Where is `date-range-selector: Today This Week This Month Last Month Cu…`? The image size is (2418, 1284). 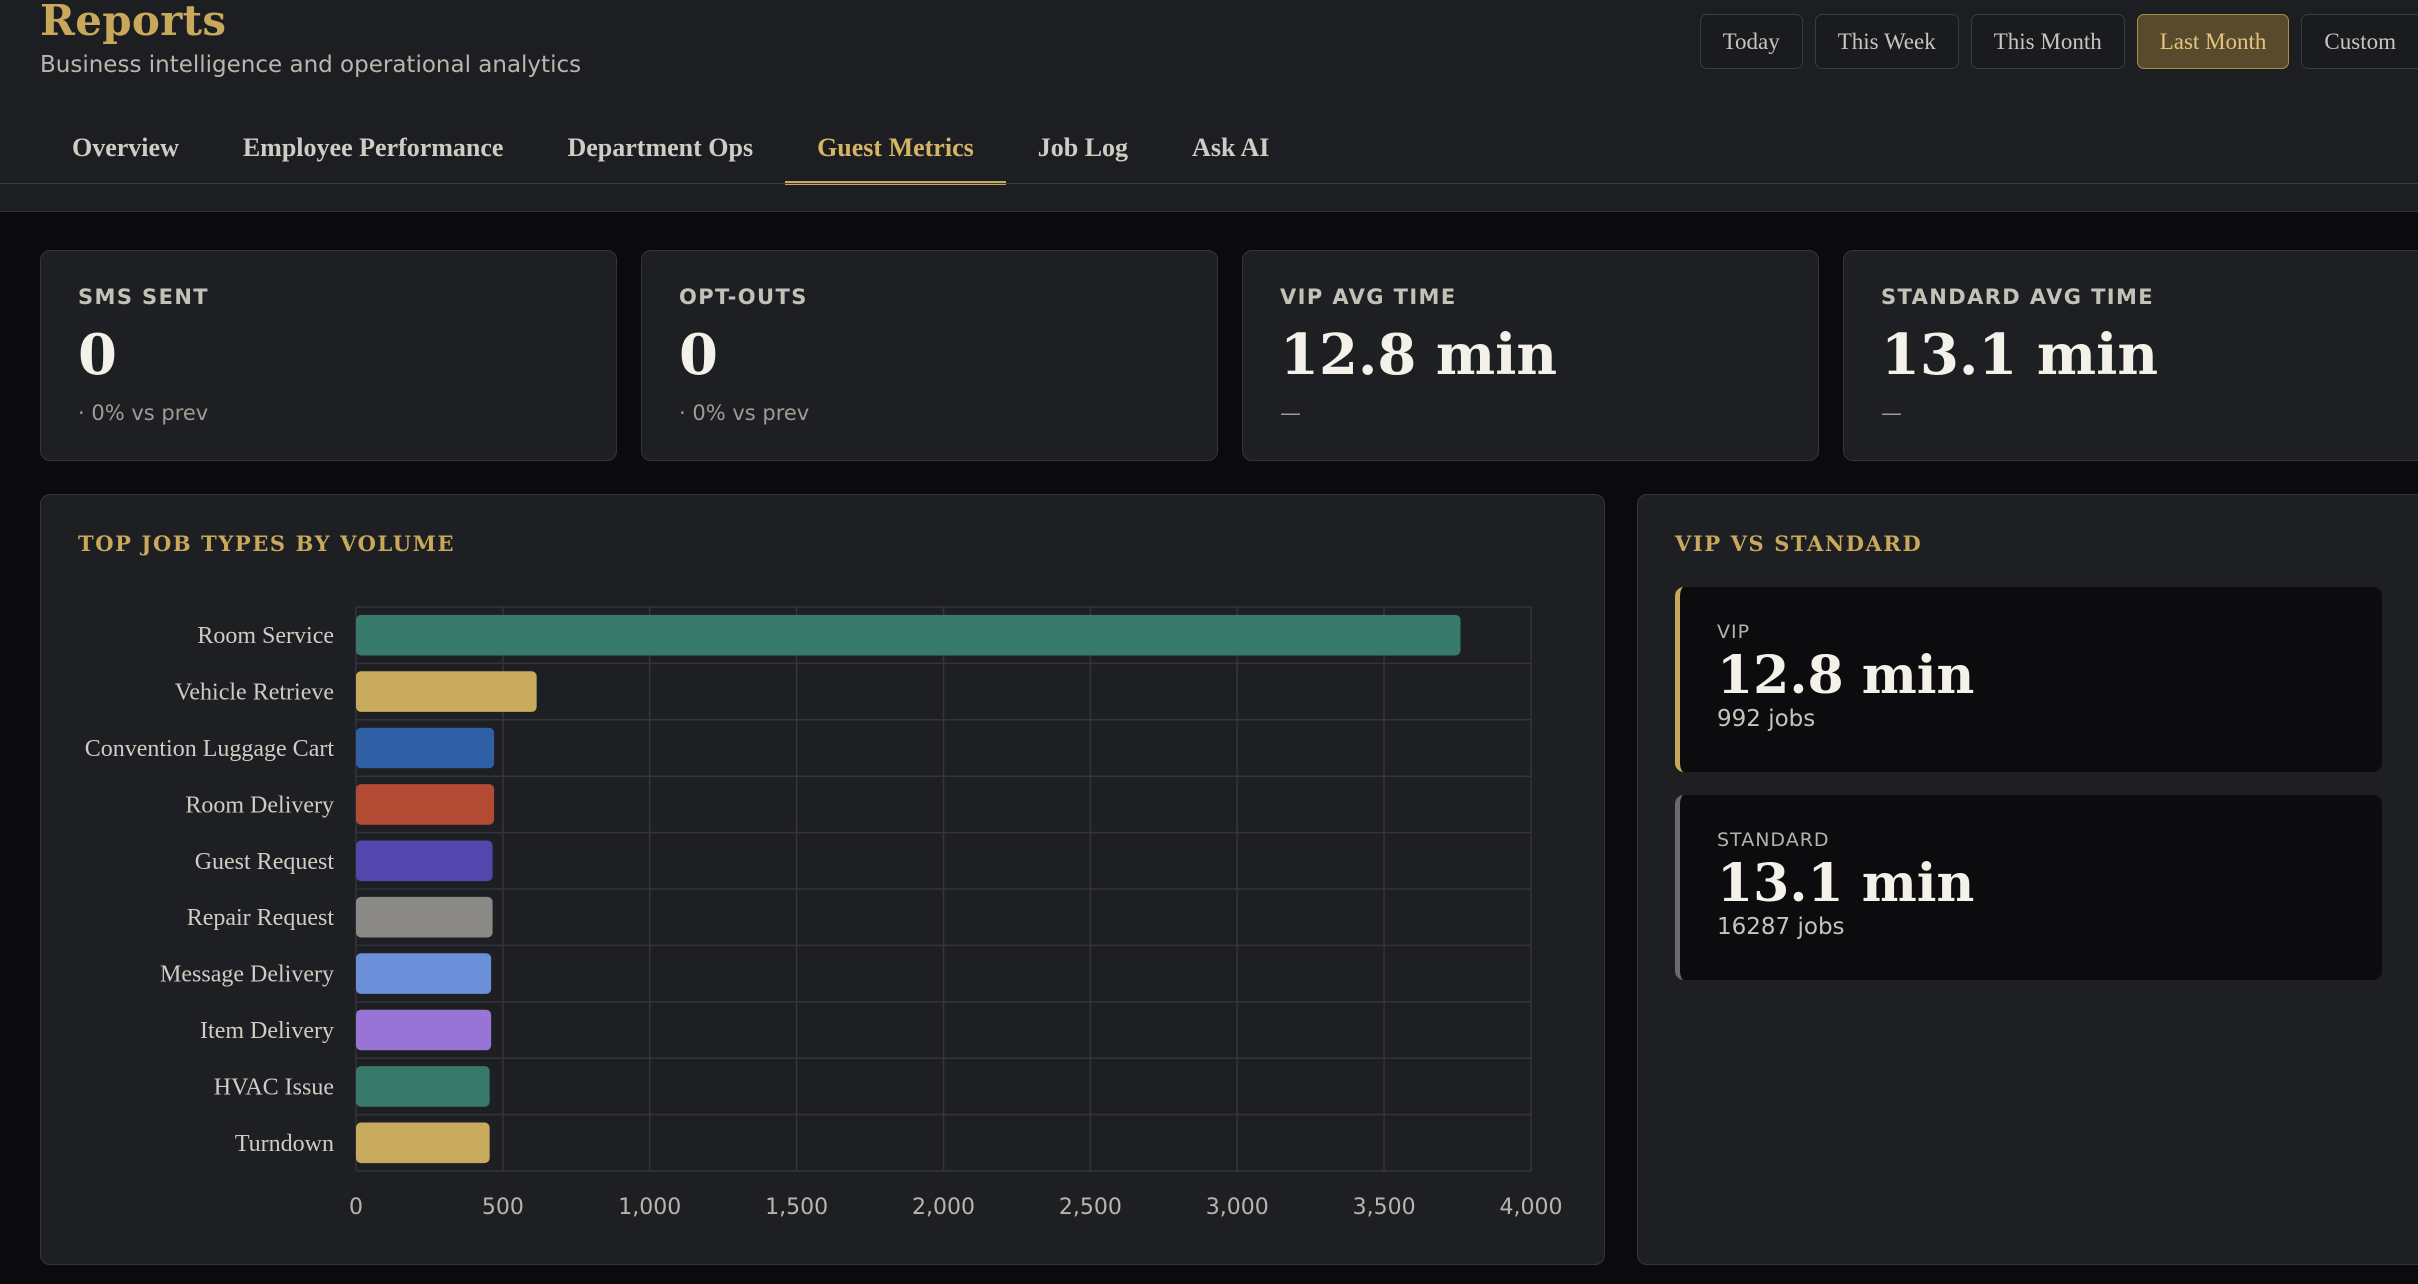 date-range-selector: Today This Week This Month Last Month Cu… is located at coordinates (2058, 41).